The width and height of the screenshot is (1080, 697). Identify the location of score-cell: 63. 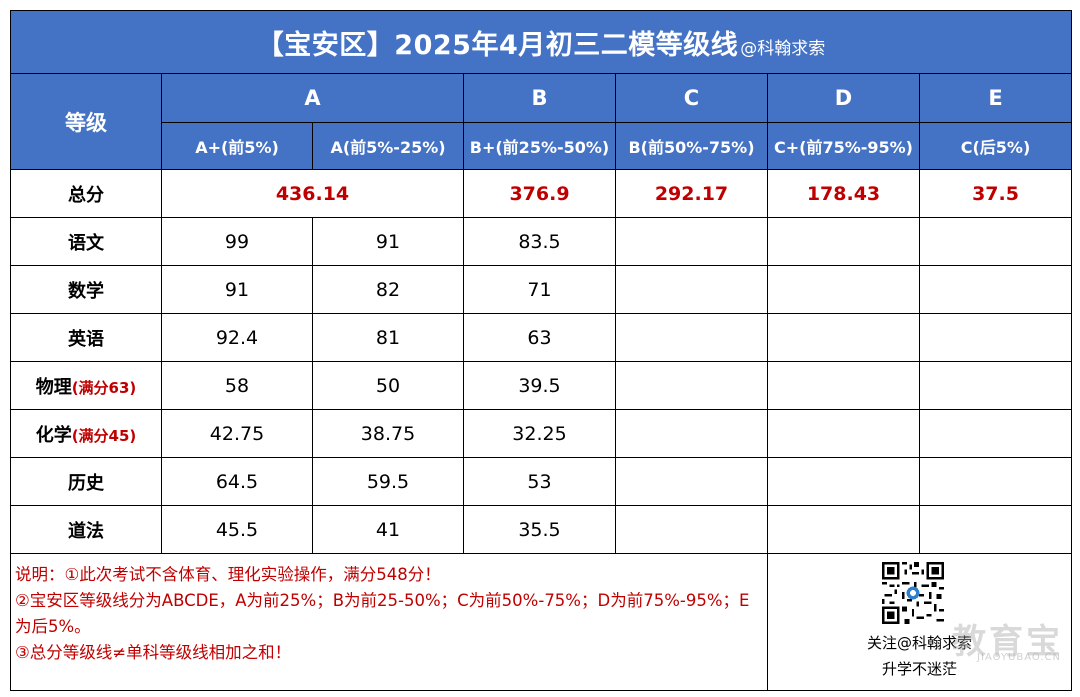
(539, 337).